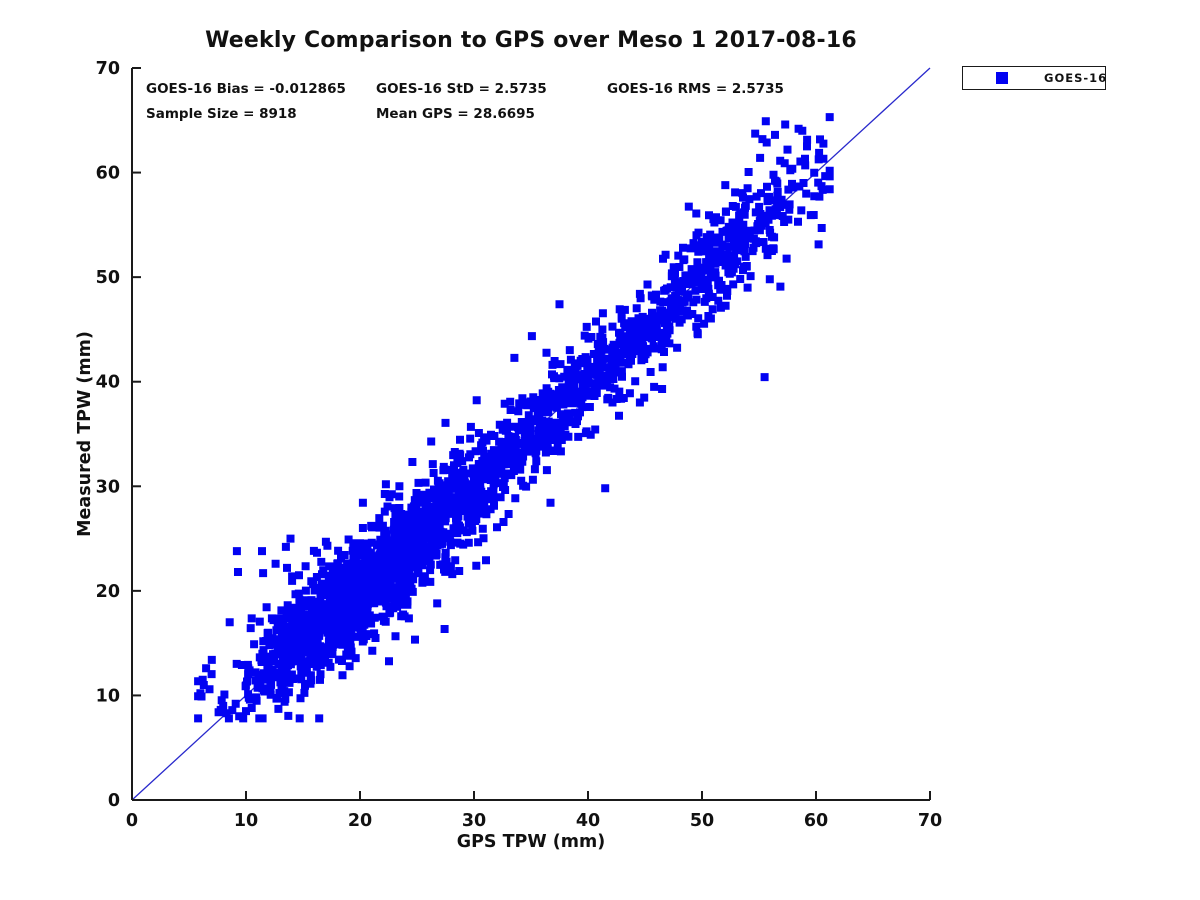 This screenshot has height=900, width=1200. What do you see at coordinates (1002, 78) in the screenshot?
I see `legend-square-marker-icon` at bounding box center [1002, 78].